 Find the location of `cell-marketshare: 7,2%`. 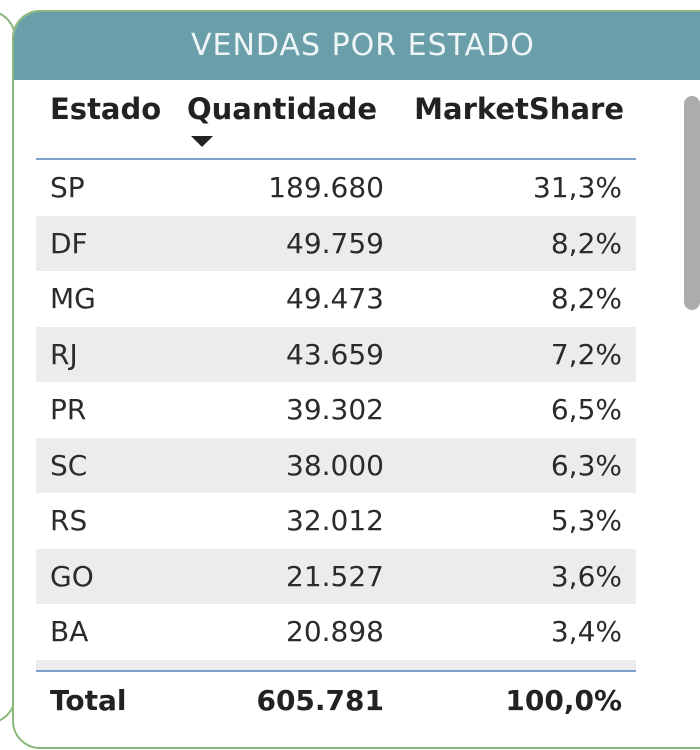

cell-marketshare: 7,2% is located at coordinates (586, 354).